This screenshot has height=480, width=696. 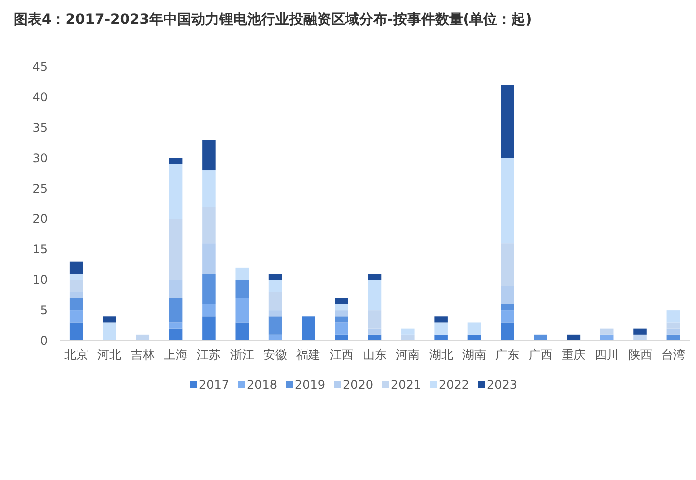 What do you see at coordinates (76, 355) in the screenshot?
I see `x-tick-label: 北京` at bounding box center [76, 355].